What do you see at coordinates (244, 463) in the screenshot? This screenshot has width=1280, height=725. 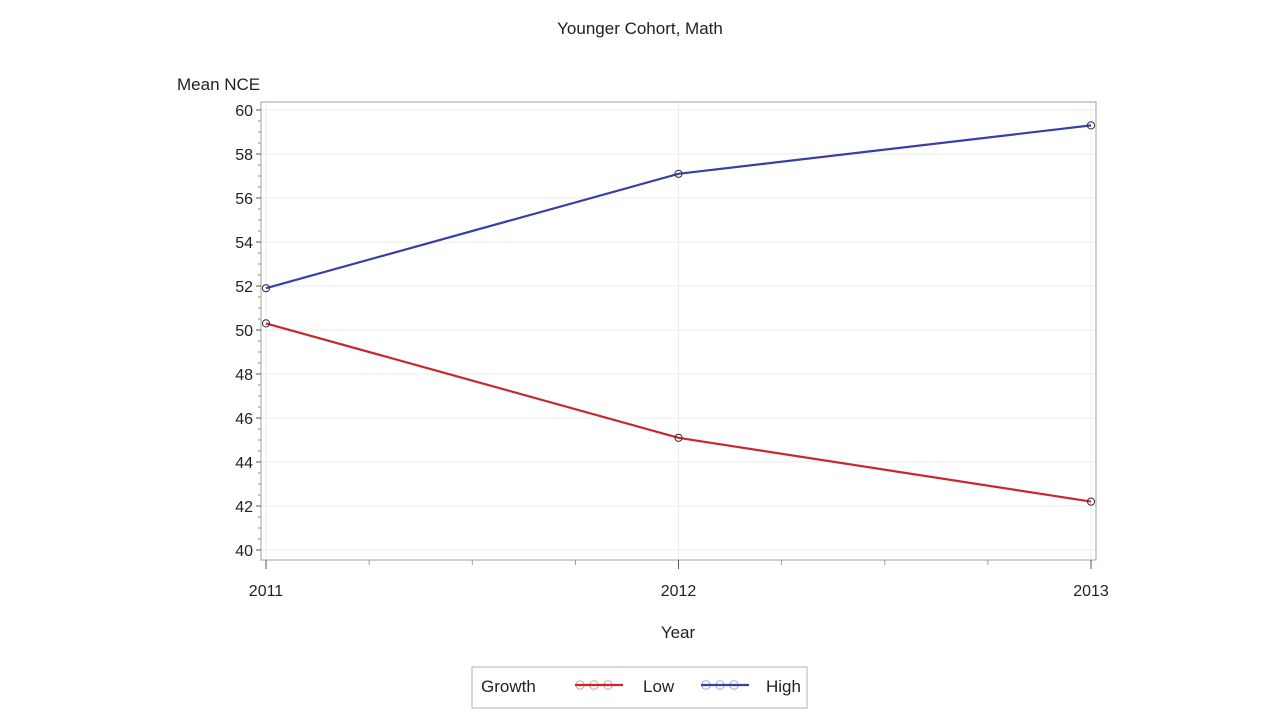 I see `y-tick-label: 44` at bounding box center [244, 463].